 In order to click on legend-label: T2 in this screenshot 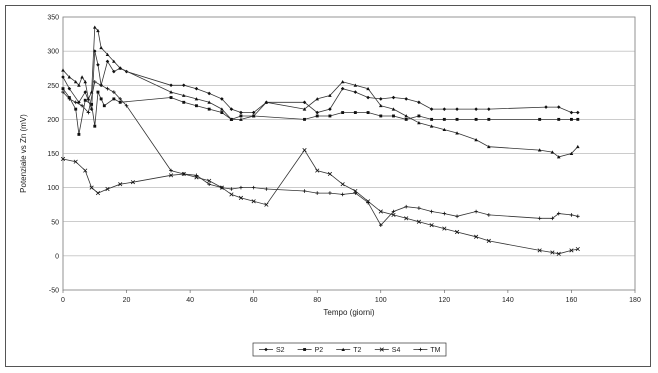, I will do `click(357, 350)`.